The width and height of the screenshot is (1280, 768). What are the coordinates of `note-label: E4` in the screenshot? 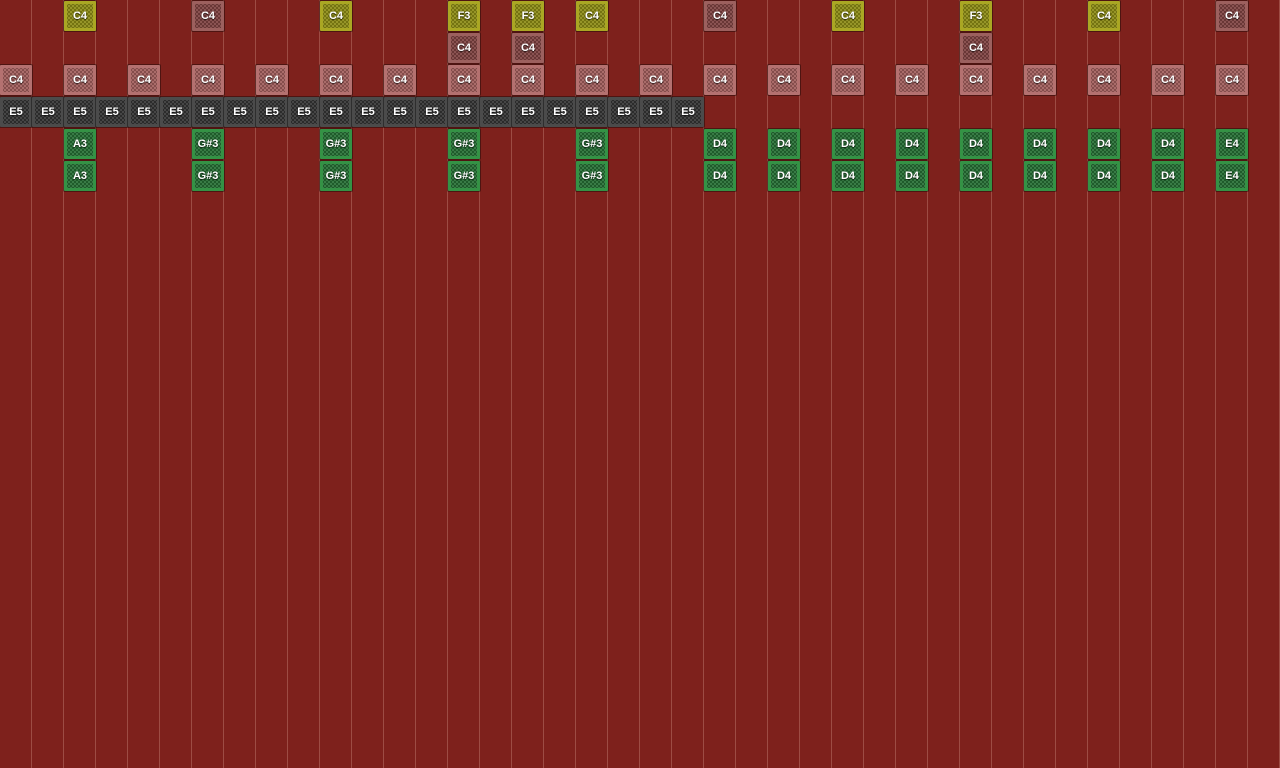 It's located at (1232, 175).